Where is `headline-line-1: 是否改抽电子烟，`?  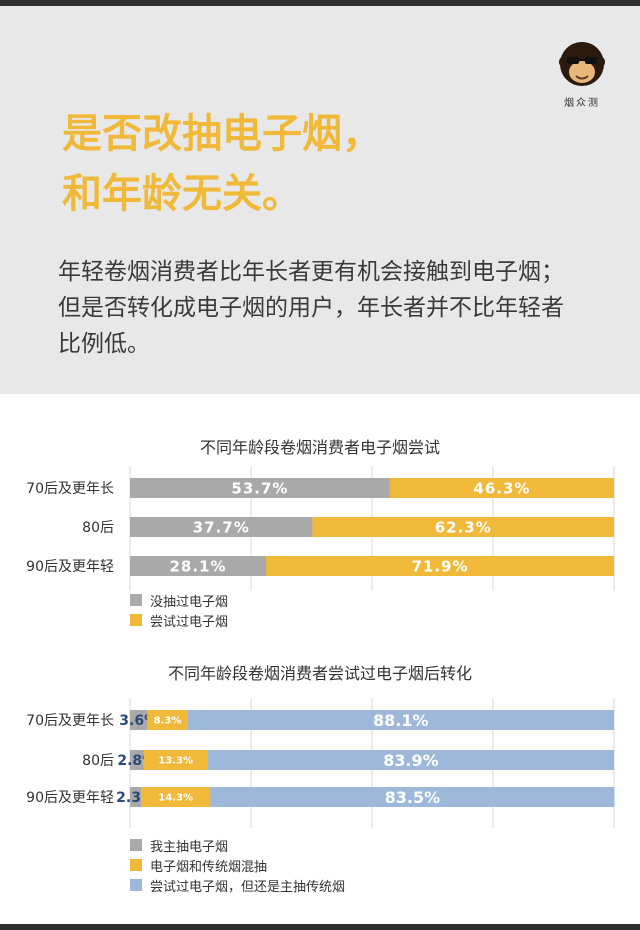 headline-line-1: 是否改抽电子烟， is located at coordinates (222, 134).